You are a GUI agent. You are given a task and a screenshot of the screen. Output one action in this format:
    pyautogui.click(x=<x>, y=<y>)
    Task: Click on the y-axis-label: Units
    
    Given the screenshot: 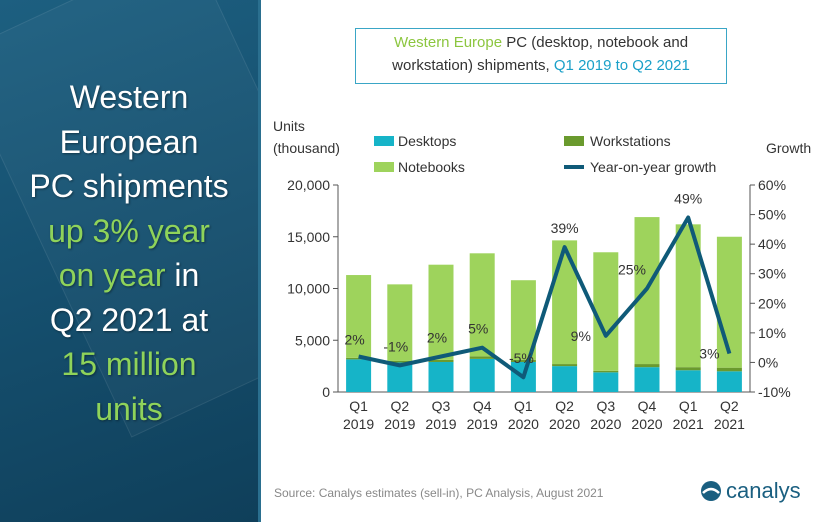 What is the action you would take?
    pyautogui.click(x=289, y=126)
    